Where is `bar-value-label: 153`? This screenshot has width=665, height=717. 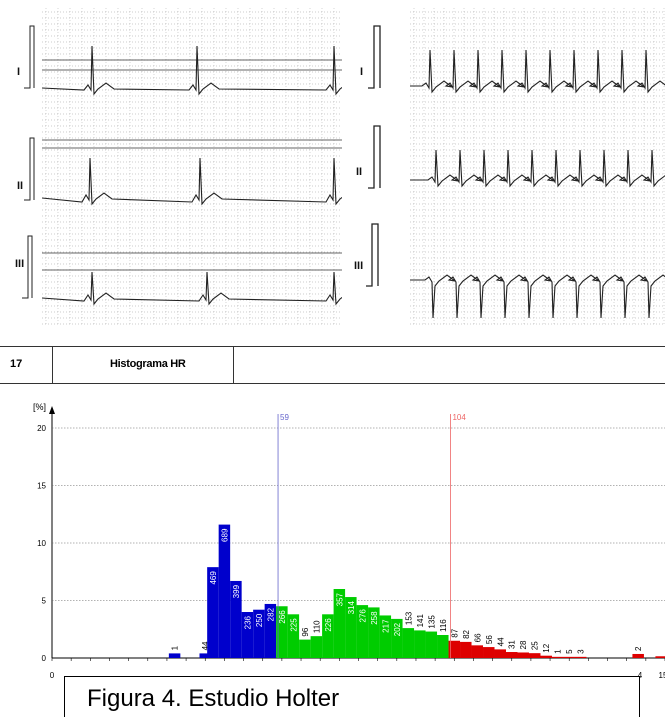
bar-value-label: 153 is located at coordinates (408, 618).